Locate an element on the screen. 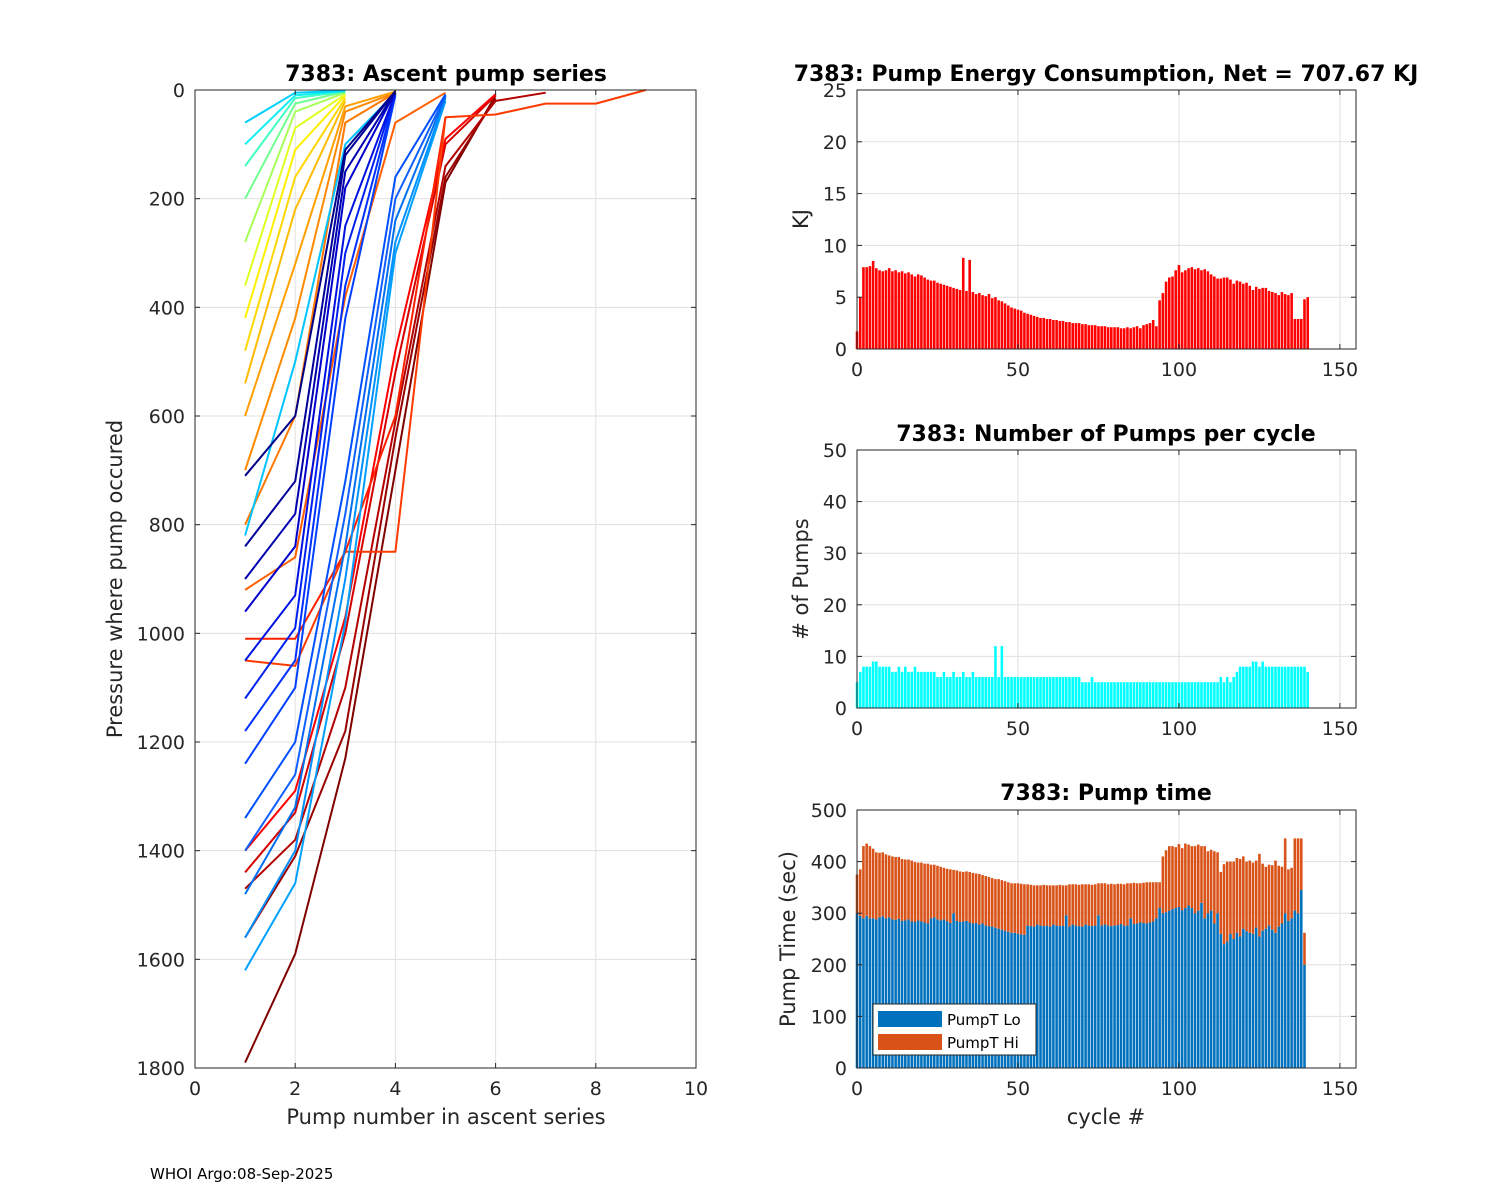 This screenshot has width=1500, height=1200. ascent-title: 7383: Ascent pump series is located at coordinates (446, 74).